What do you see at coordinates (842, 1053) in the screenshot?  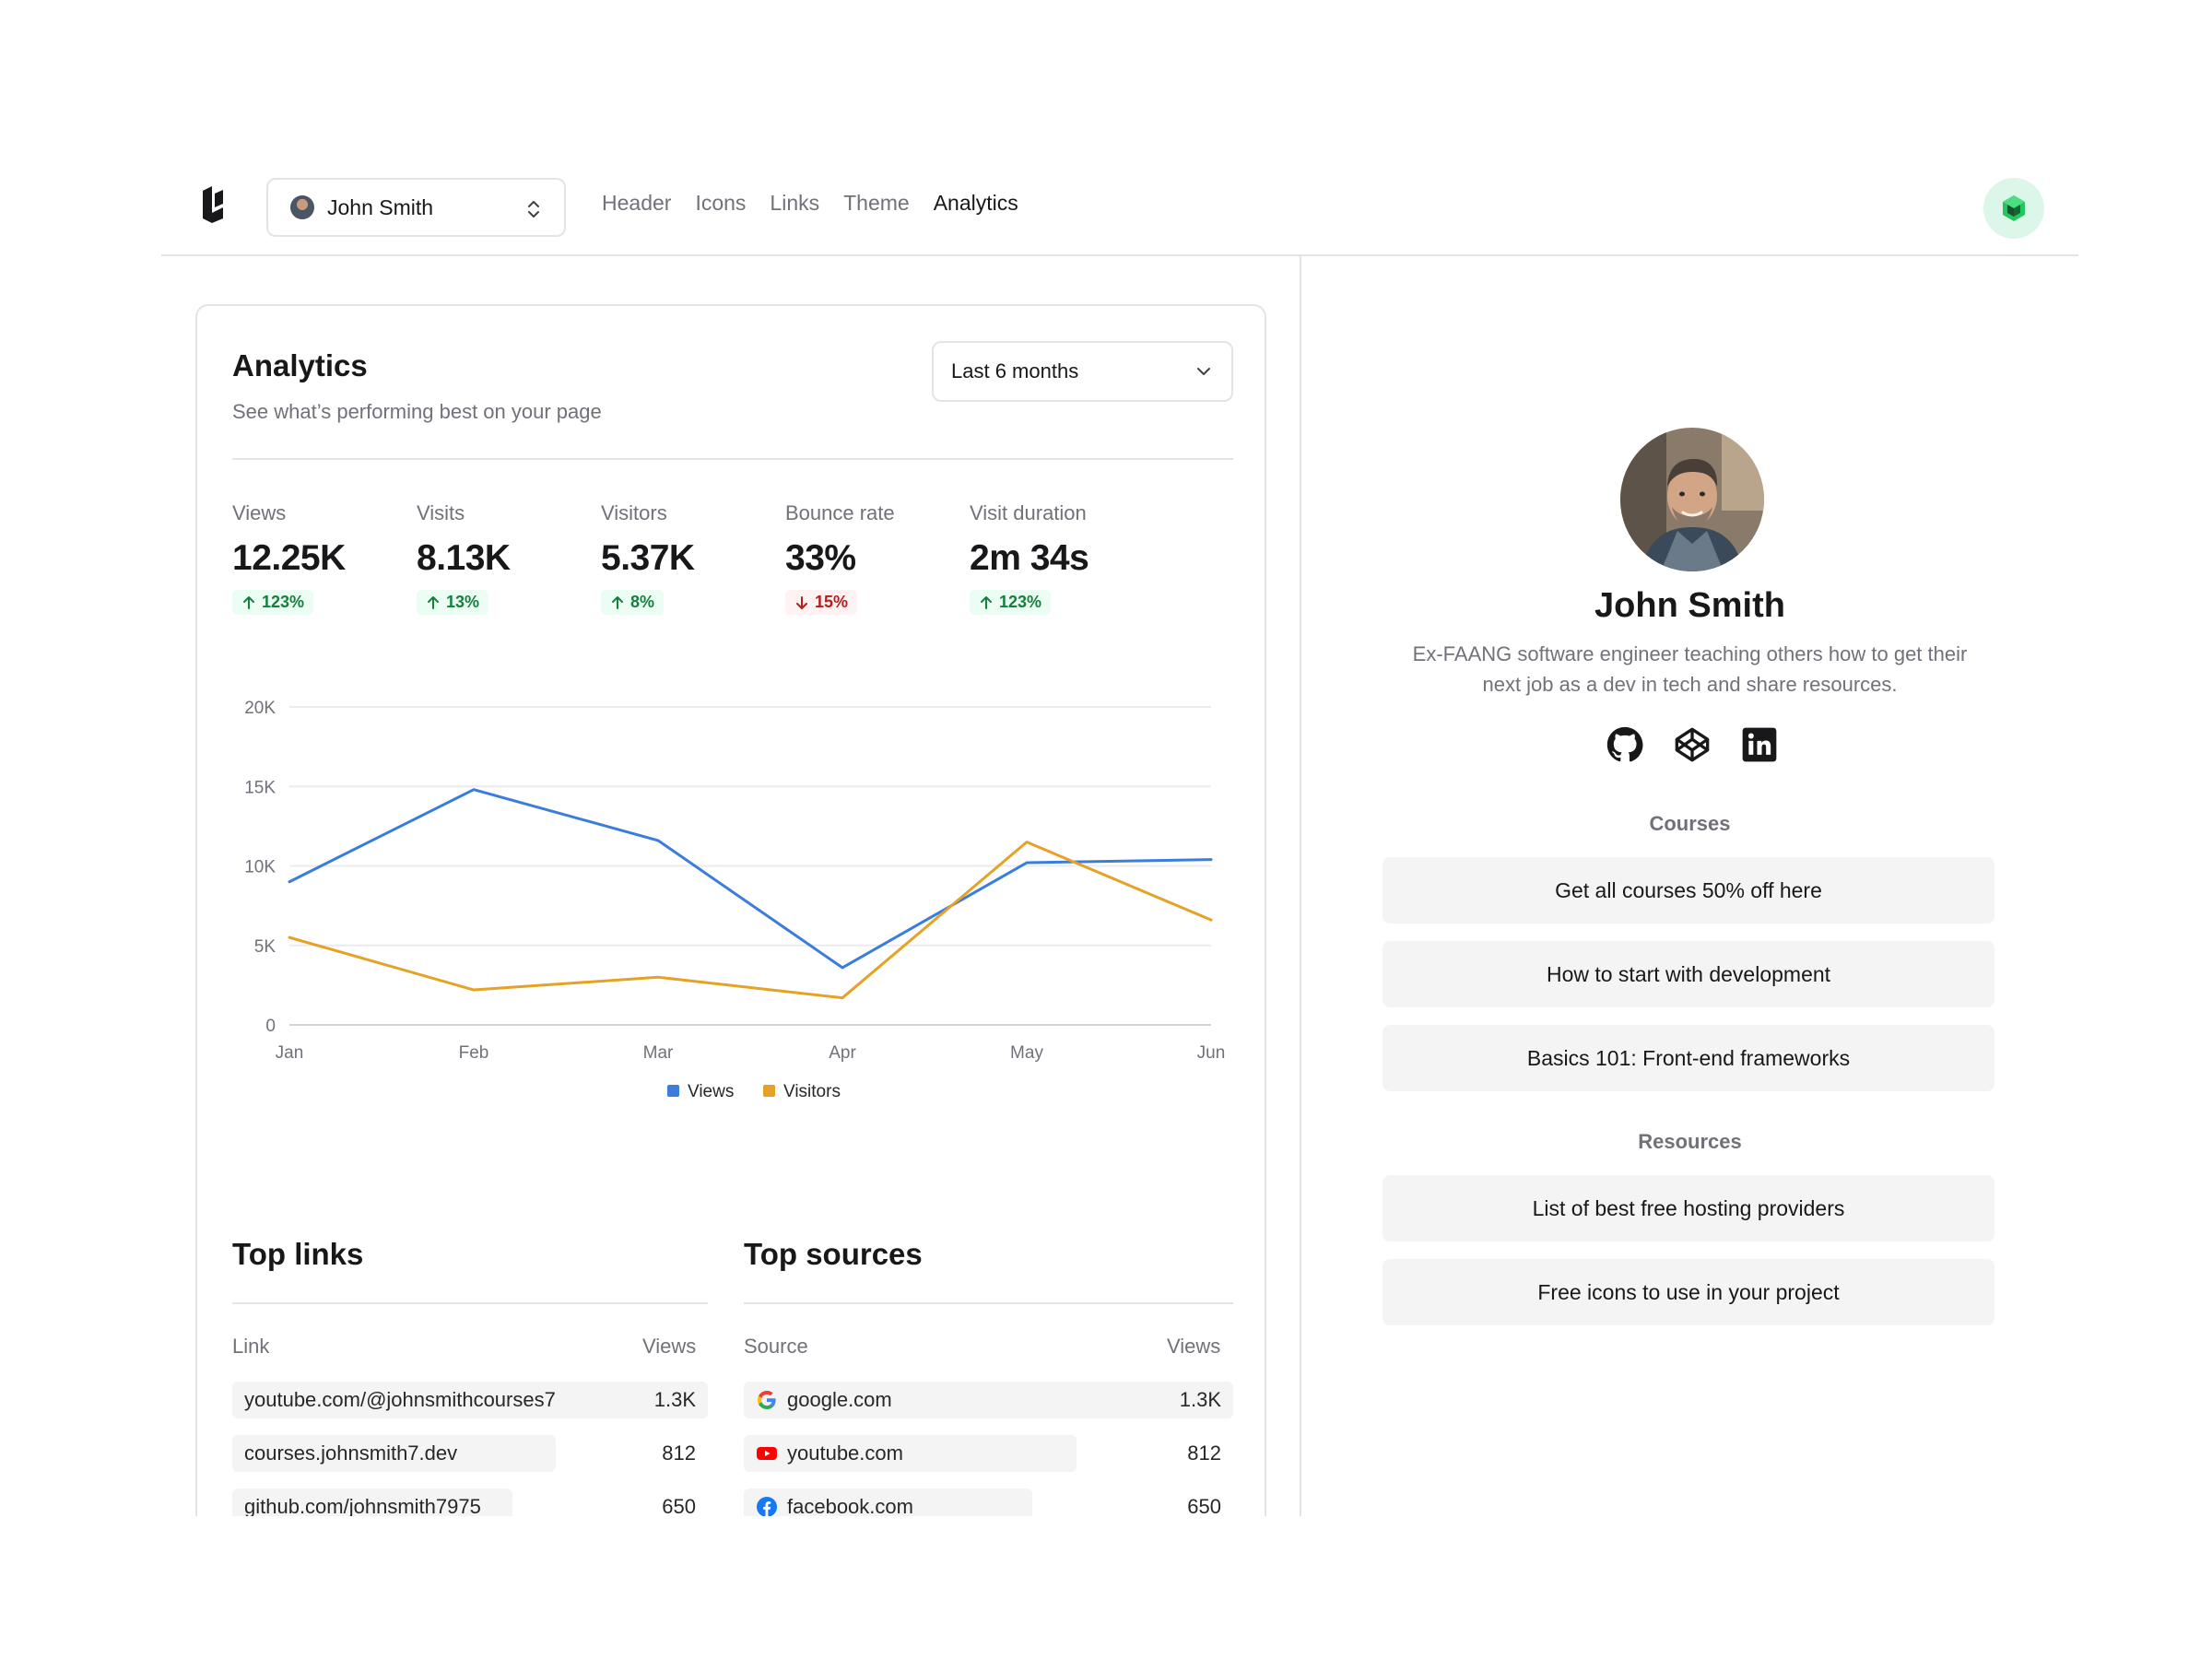 I see `x-tick-label: Apr` at bounding box center [842, 1053].